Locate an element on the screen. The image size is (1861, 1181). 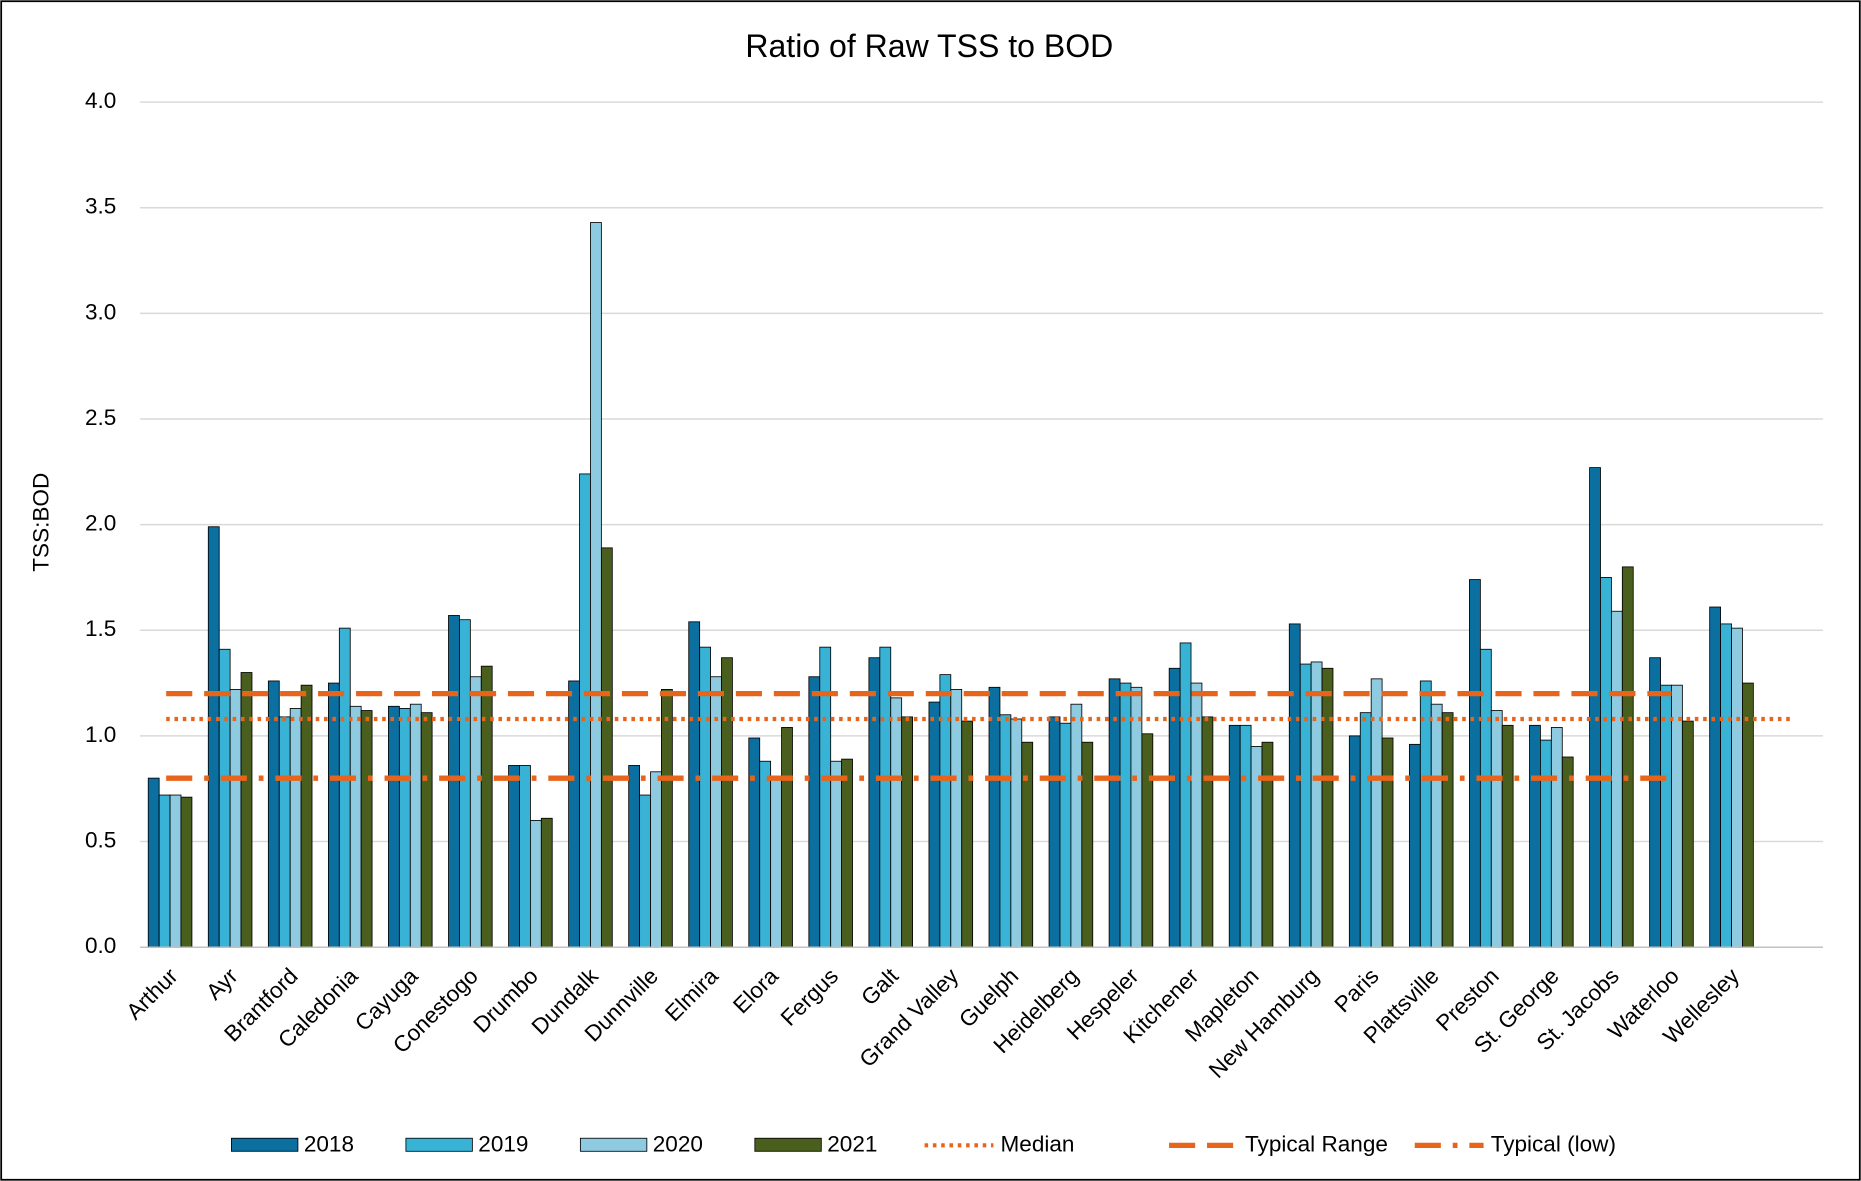
y-tick-label: 1.0 is located at coordinates (100, 734).